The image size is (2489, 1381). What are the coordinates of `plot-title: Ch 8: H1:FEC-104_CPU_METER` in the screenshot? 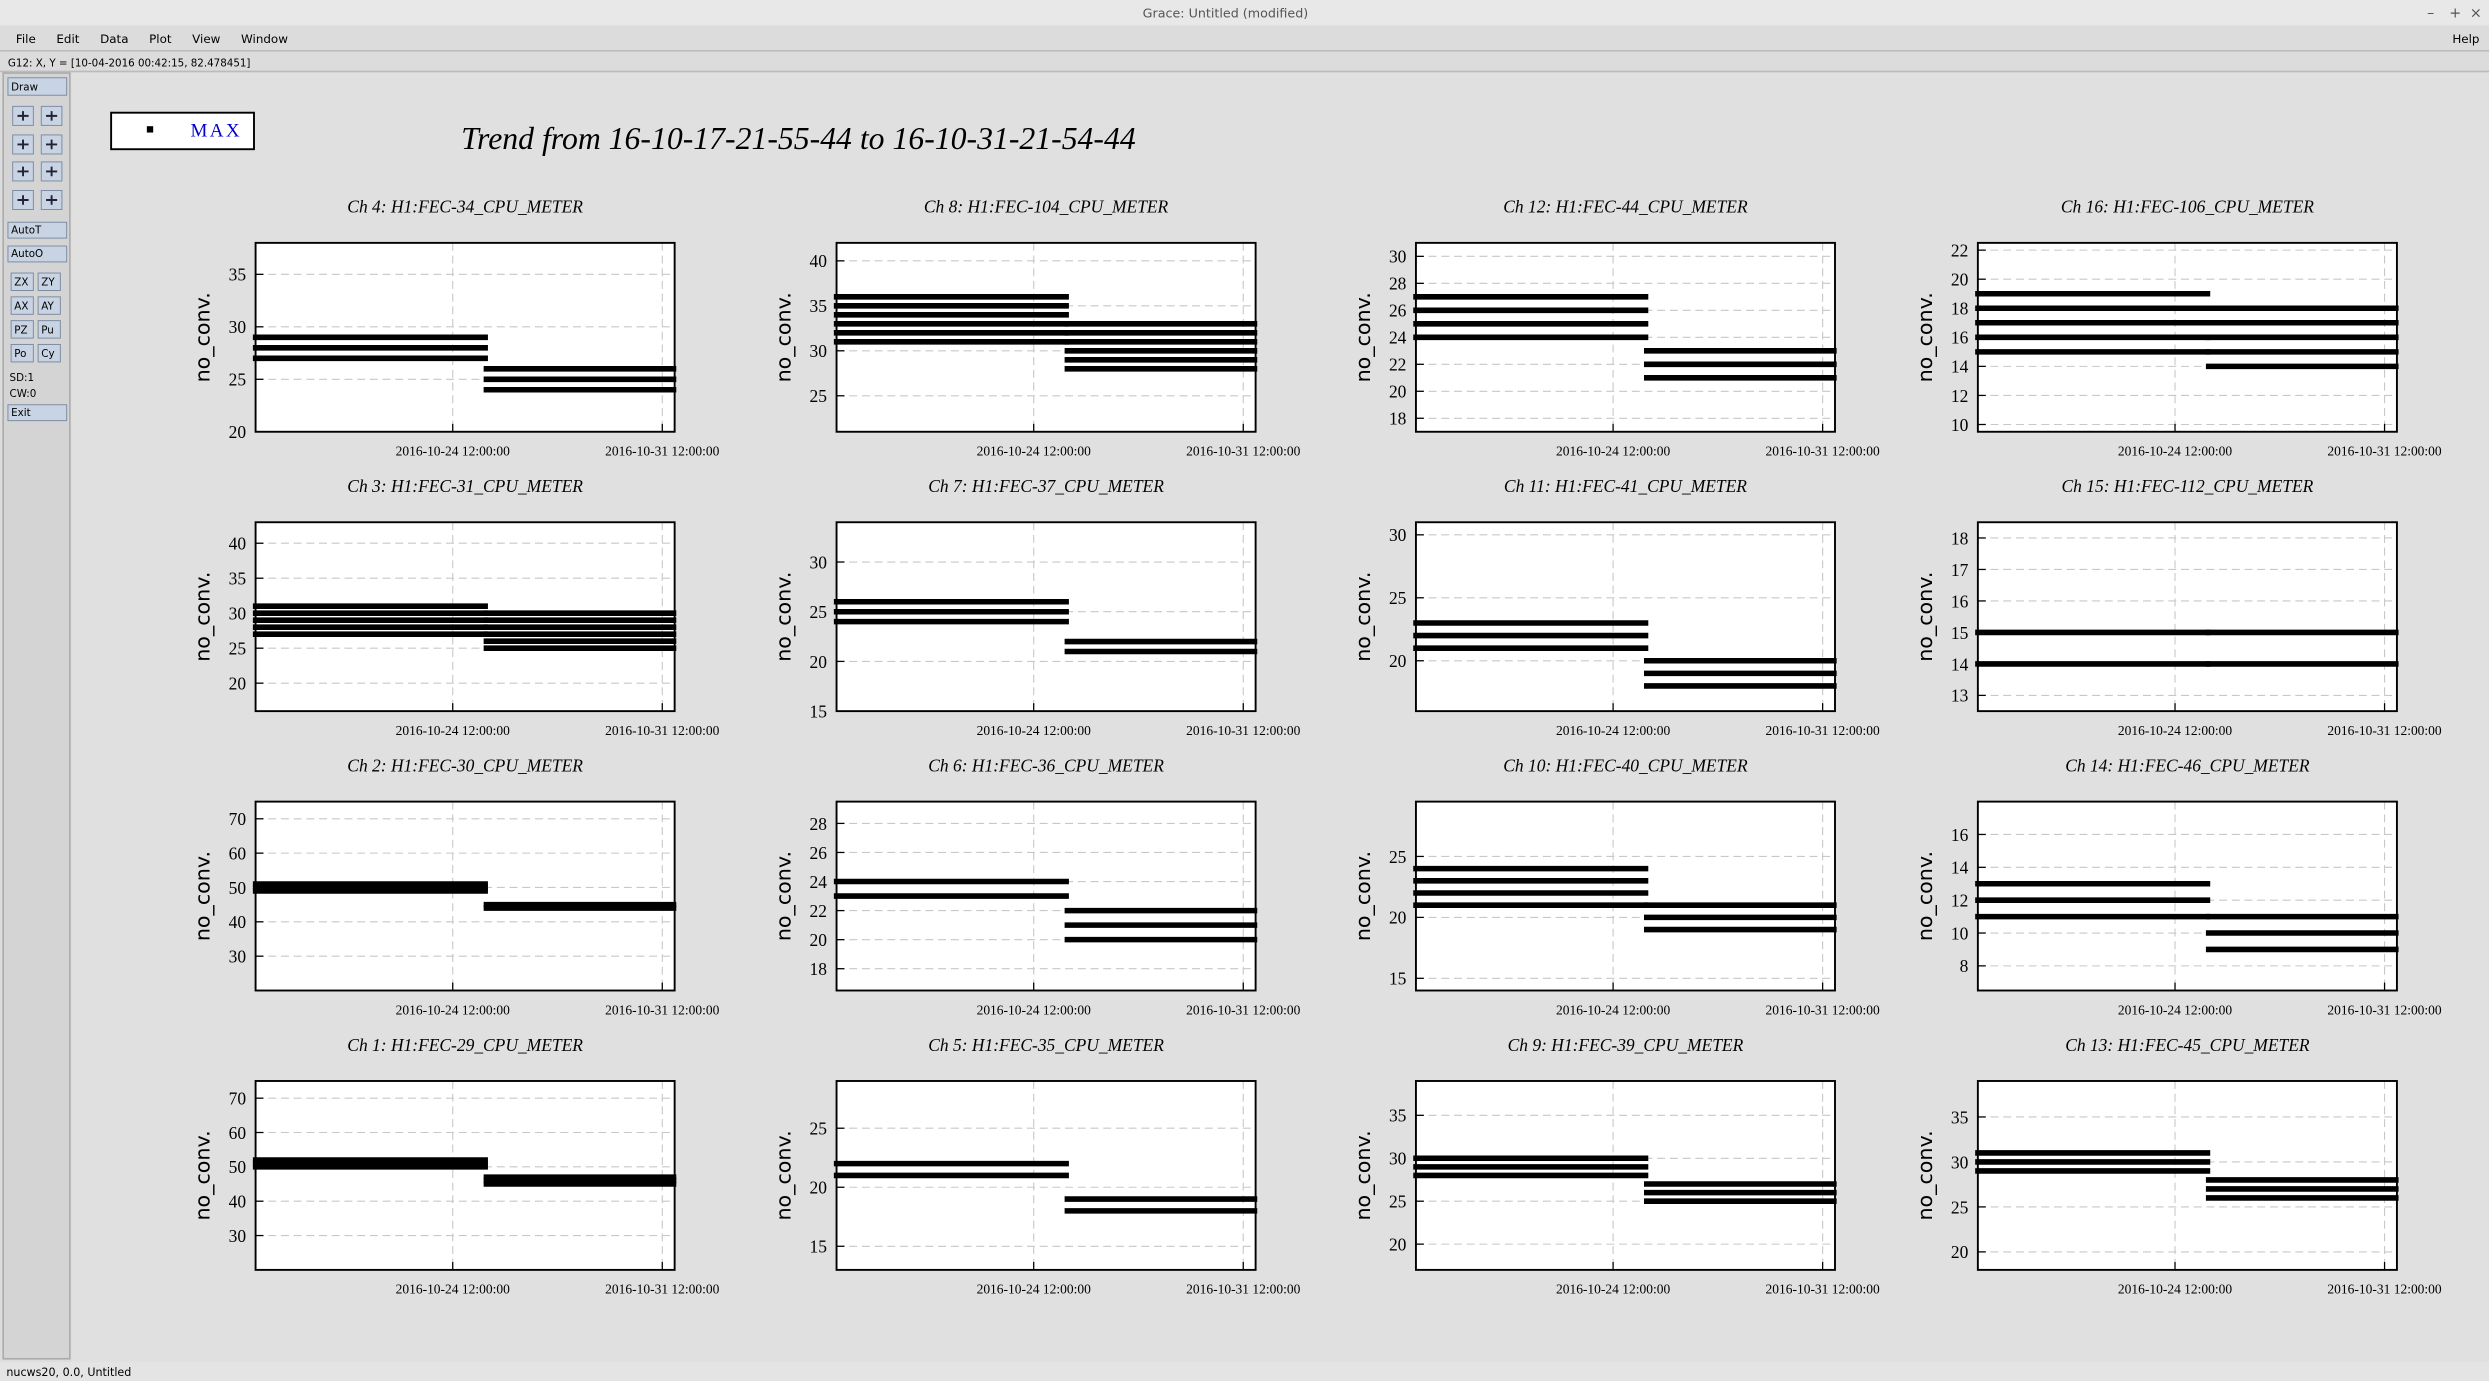 It's located at (1046, 207).